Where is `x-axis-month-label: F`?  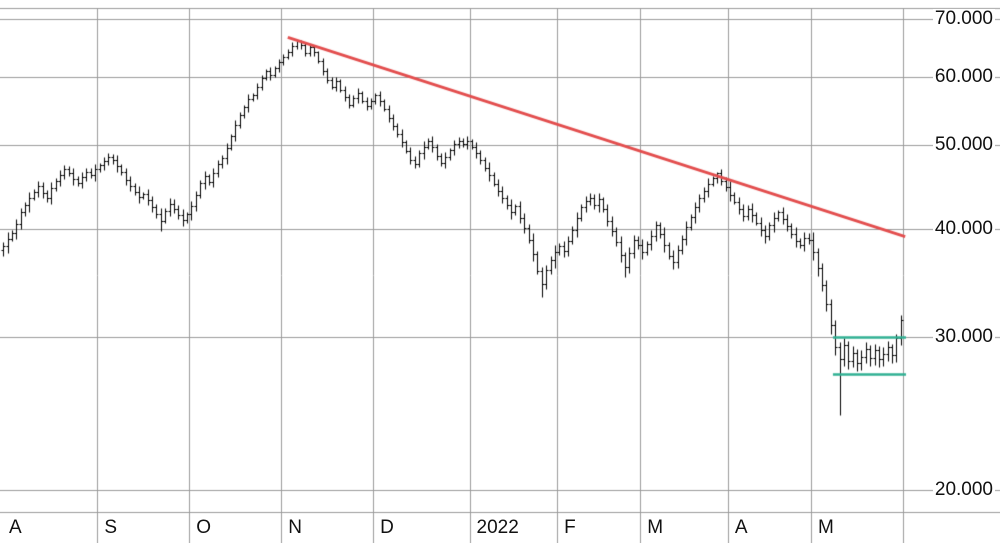 x-axis-month-label: F is located at coordinates (570, 527).